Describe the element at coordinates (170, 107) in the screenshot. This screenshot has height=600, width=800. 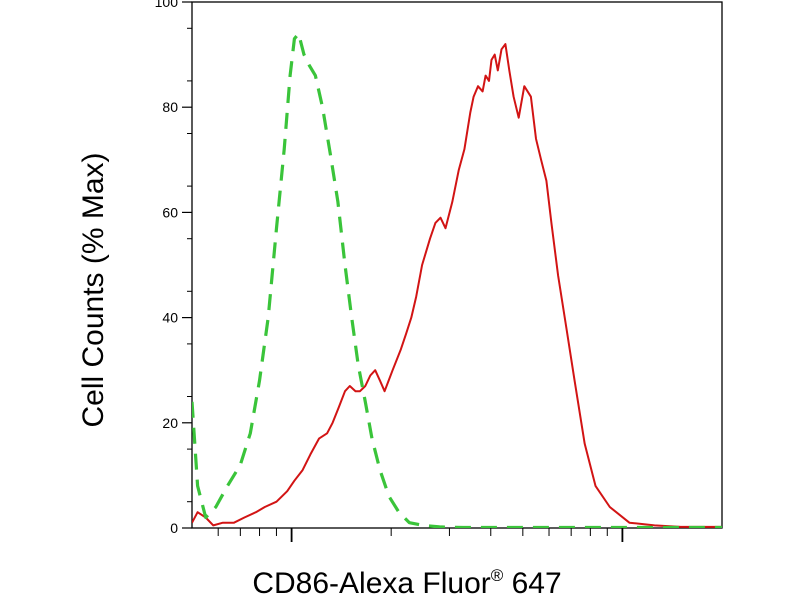
I see `y-tick-label: 80` at that location.